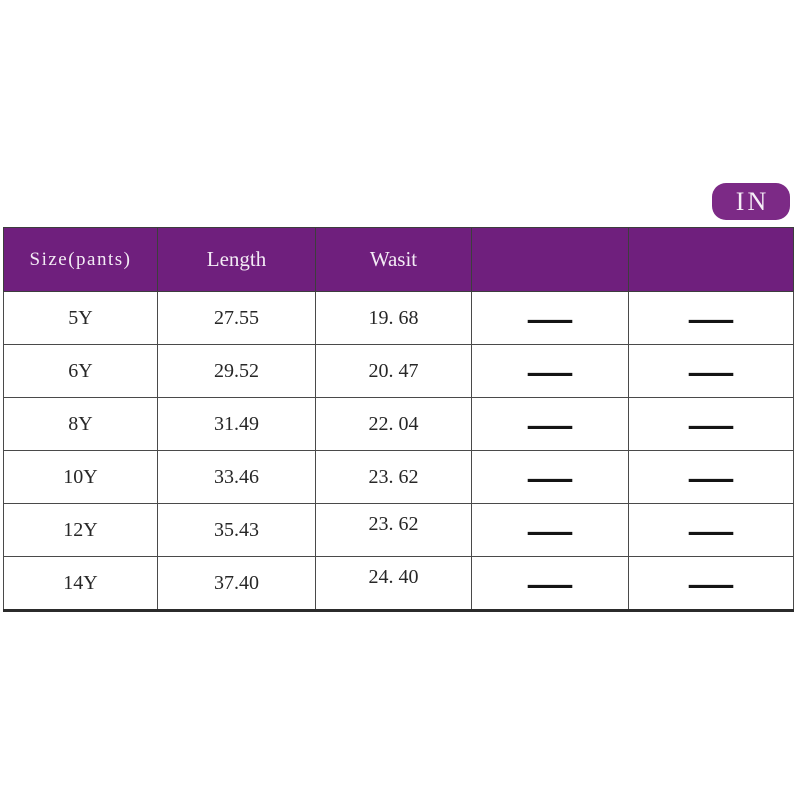 The height and width of the screenshot is (800, 800). I want to click on wasit-value: 19. 68, so click(393, 317).